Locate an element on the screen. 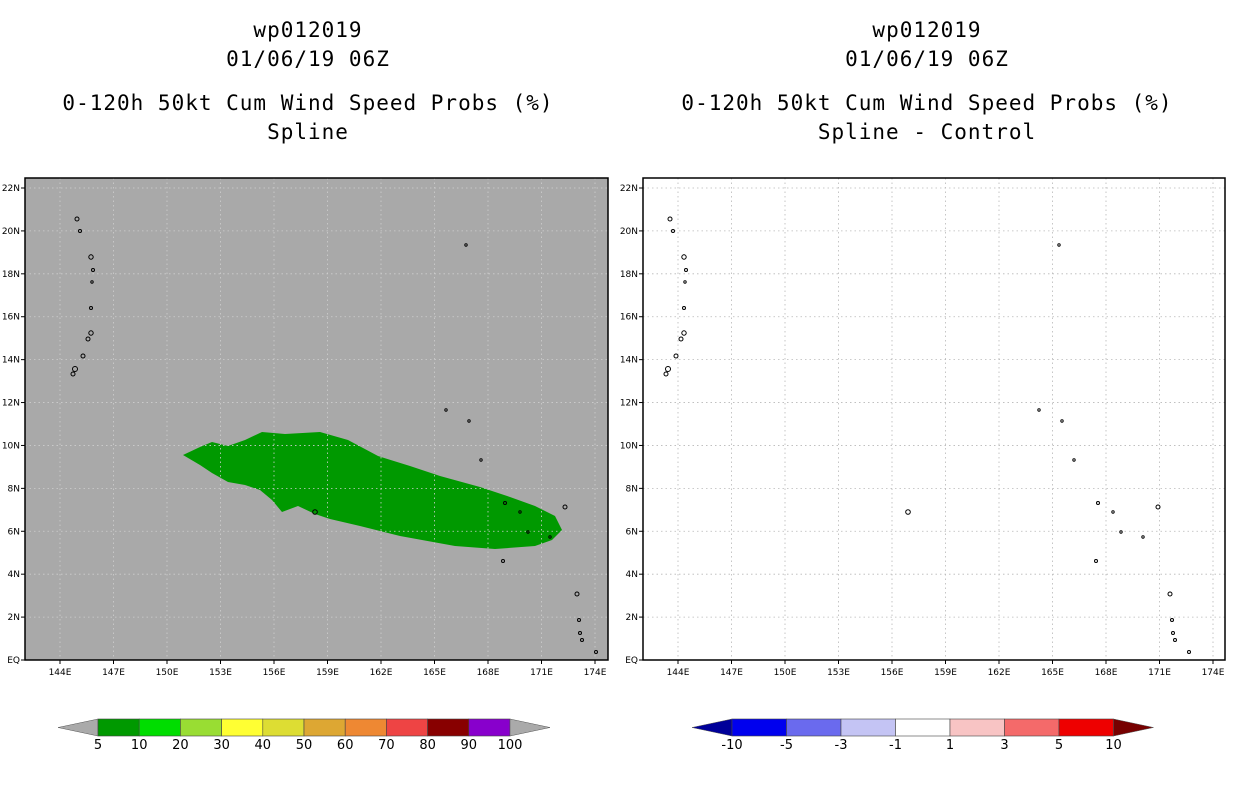  colorbar-label: 1 is located at coordinates (950, 745).